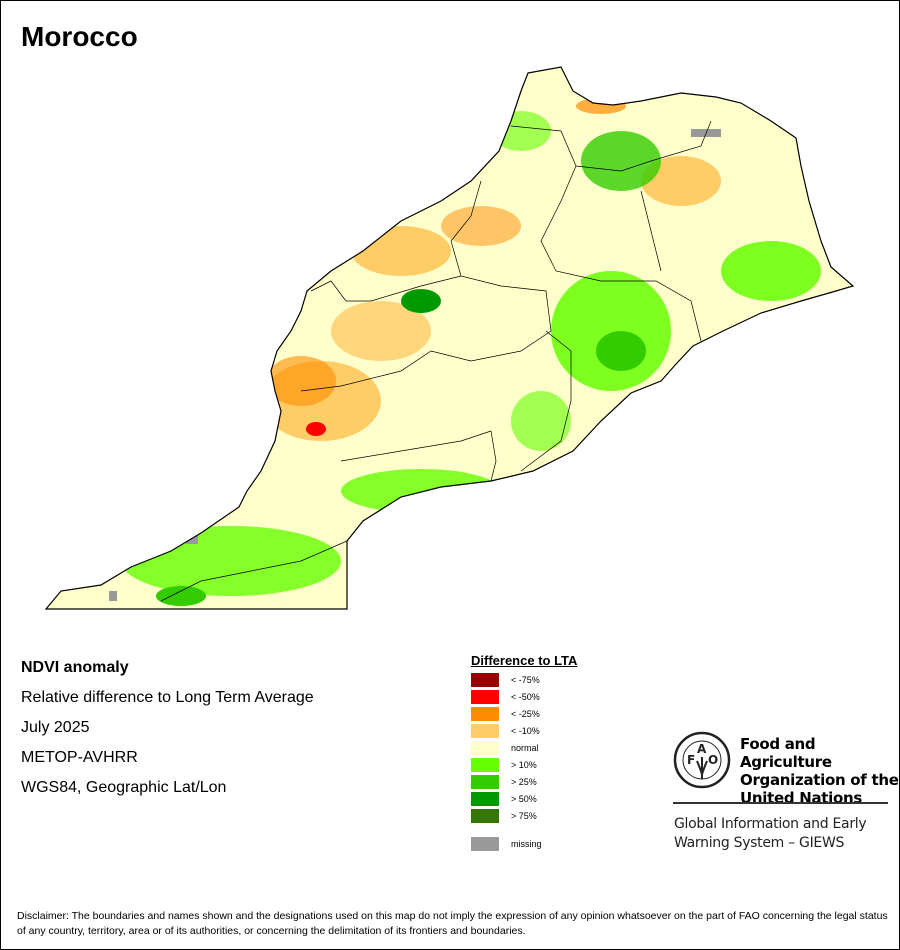 Image resolution: width=900 pixels, height=950 pixels. I want to click on legend-item: > 10%, so click(504, 765).